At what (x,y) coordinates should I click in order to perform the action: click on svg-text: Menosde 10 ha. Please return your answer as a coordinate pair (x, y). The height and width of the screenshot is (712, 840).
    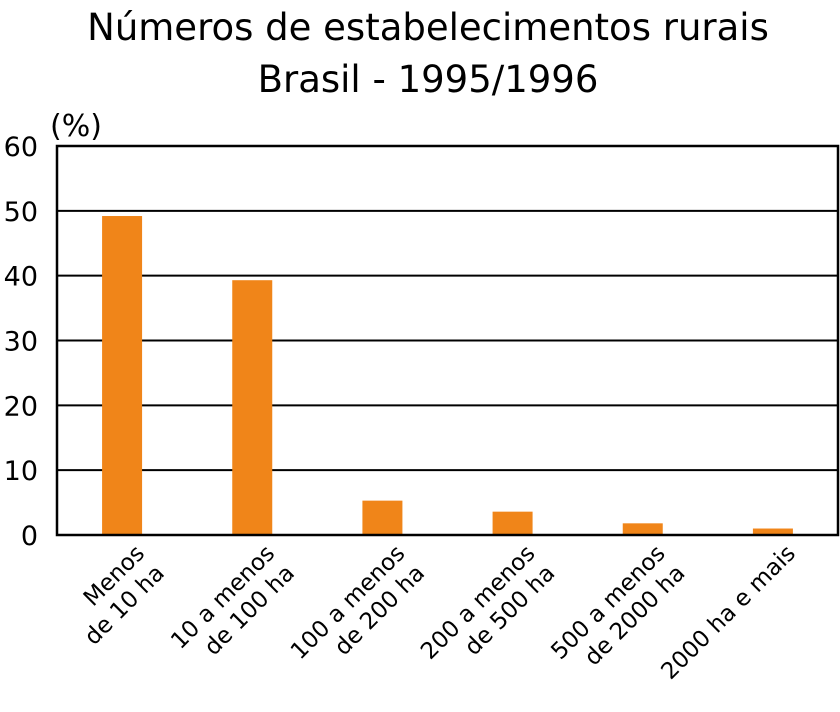
    Looking at the image, I should click on (115, 596).